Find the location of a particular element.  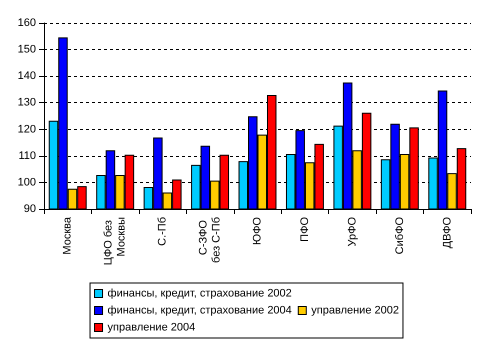

legend-label: управление 2004 is located at coordinates (152, 328).